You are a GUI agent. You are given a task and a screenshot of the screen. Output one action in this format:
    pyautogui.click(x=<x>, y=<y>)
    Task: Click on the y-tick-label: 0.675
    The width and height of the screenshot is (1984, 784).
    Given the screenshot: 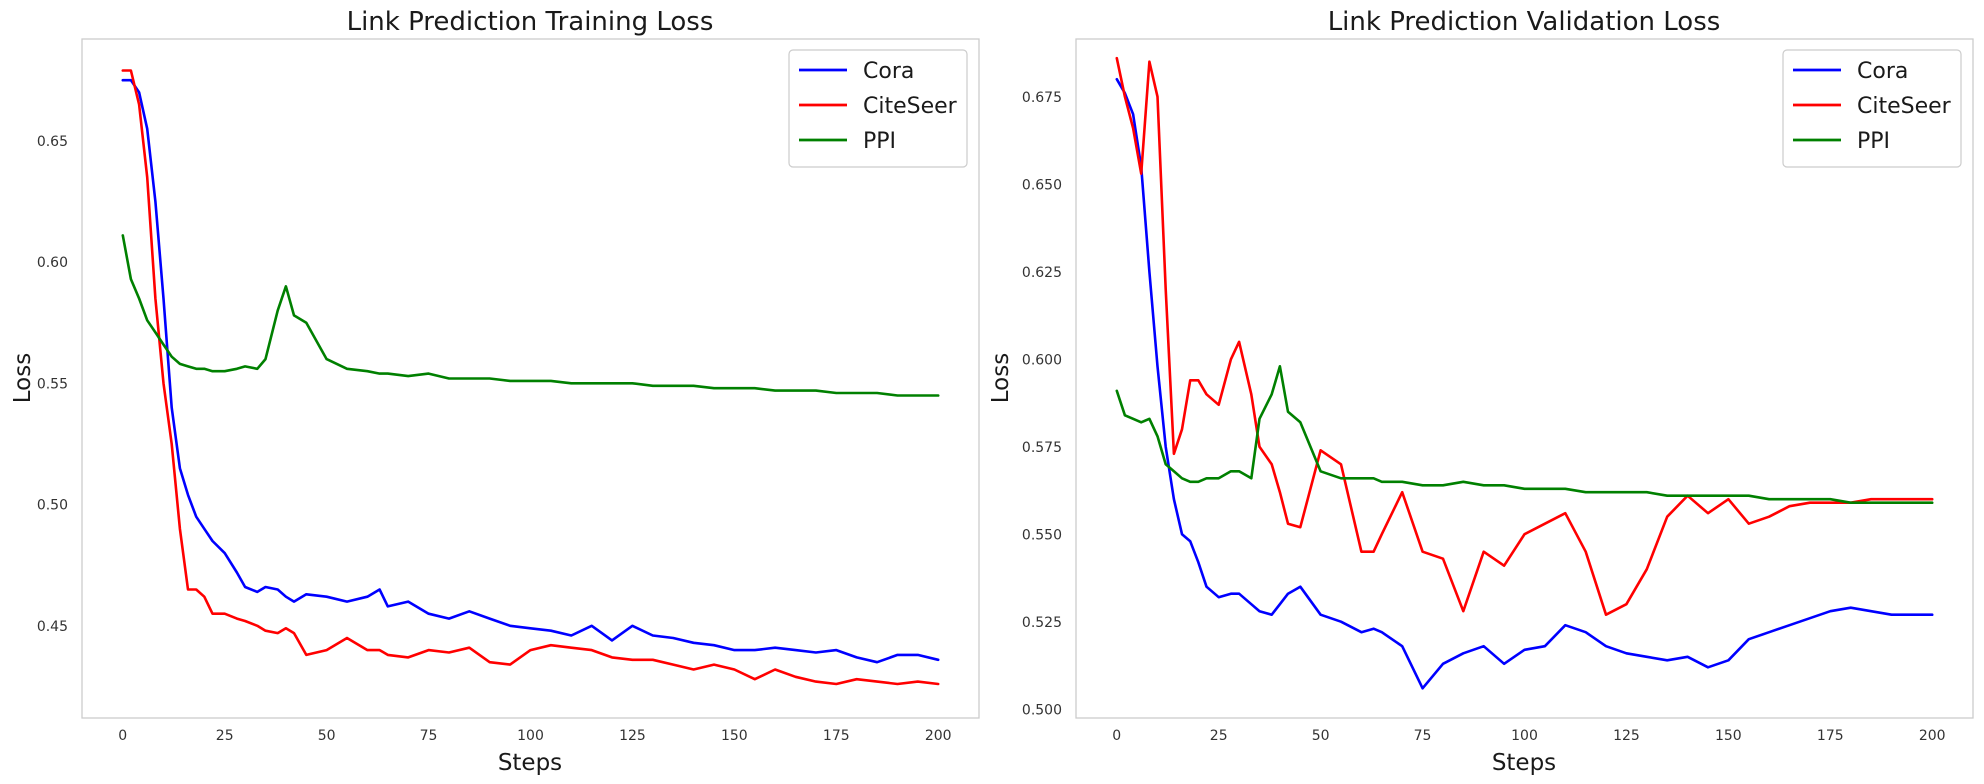 What is the action you would take?
    pyautogui.click(x=1042, y=98)
    